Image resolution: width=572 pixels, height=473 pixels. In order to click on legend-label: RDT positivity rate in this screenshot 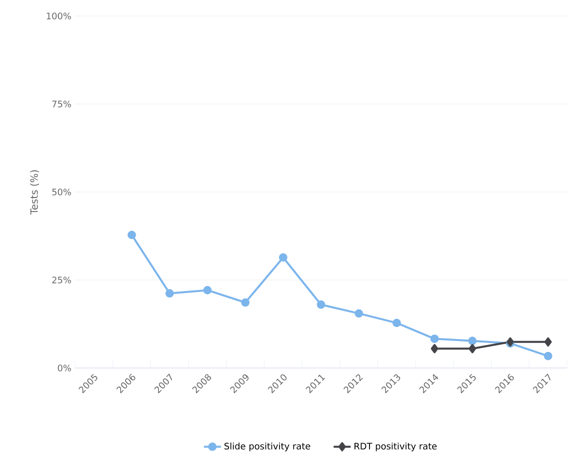, I will do `click(395, 447)`.